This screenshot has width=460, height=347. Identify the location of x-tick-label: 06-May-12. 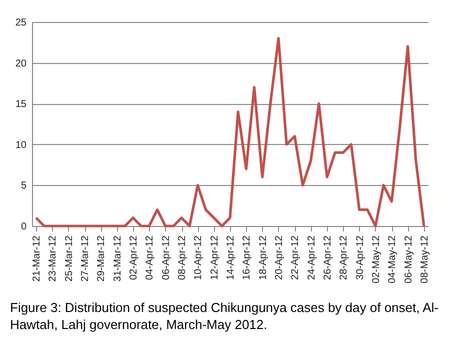
(408, 259).